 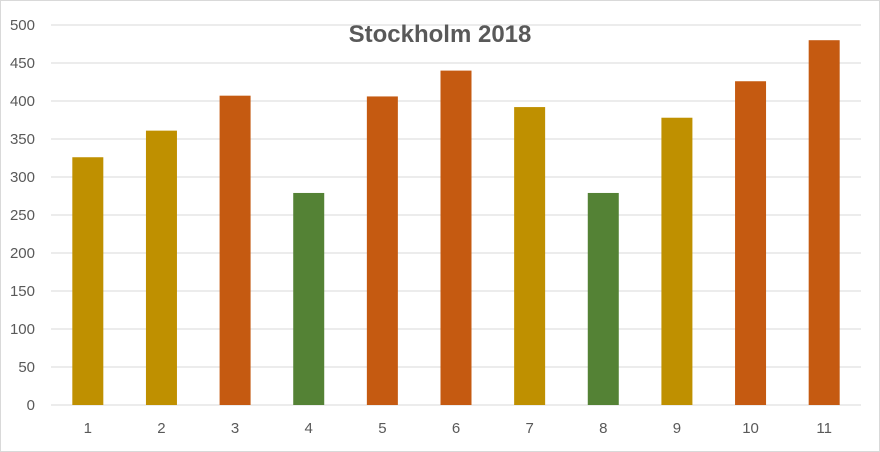 What do you see at coordinates (824, 428) in the screenshot?
I see `x-tick-label: 11` at bounding box center [824, 428].